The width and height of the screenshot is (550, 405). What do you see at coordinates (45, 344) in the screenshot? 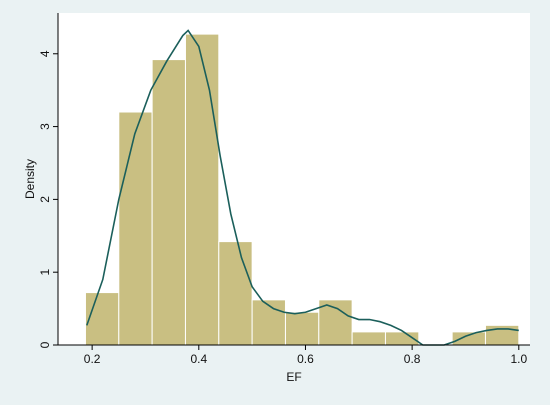
I see `y-tick-label: 0` at bounding box center [45, 344].